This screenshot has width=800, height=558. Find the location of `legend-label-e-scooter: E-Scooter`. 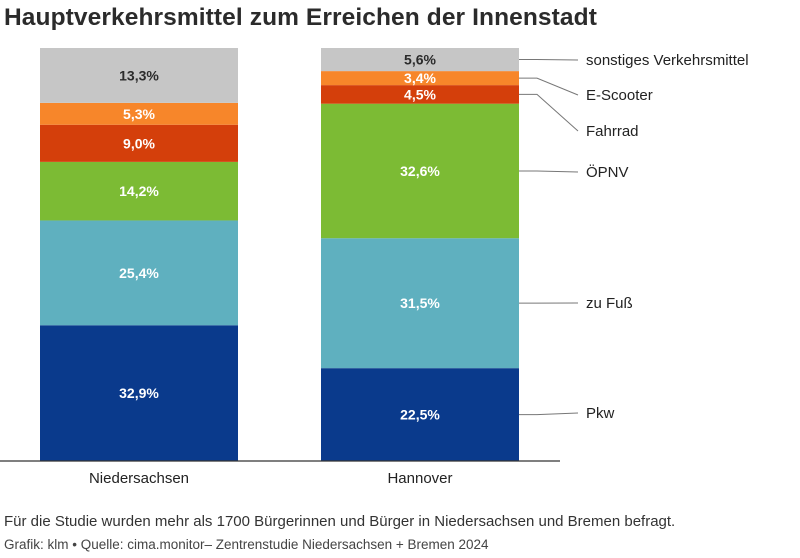

legend-label-e-scooter: E-Scooter is located at coordinates (619, 95).